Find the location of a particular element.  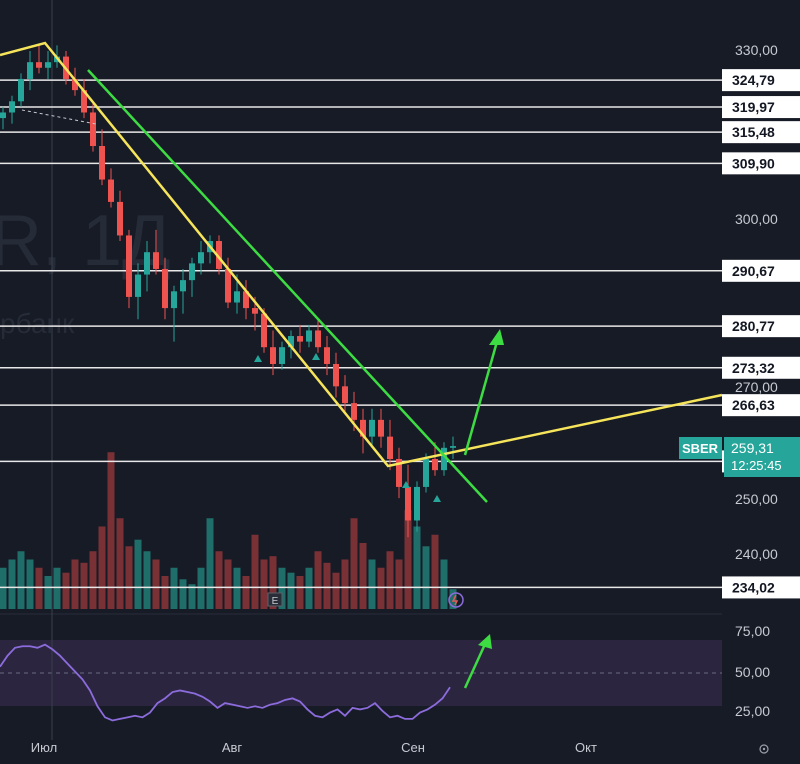

rsi-axis: 75,00 50,00 25,00 is located at coordinates (752, 671).